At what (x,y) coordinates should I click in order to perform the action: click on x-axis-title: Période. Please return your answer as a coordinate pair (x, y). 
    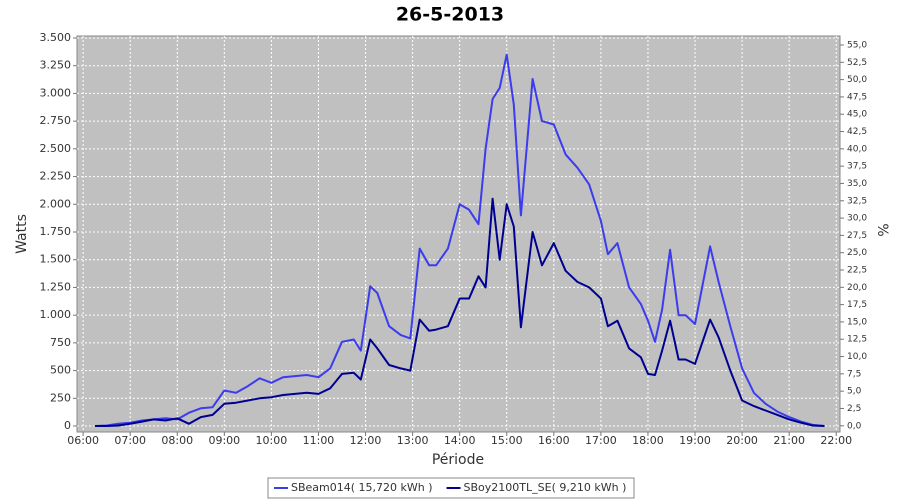
    Looking at the image, I should click on (458, 460).